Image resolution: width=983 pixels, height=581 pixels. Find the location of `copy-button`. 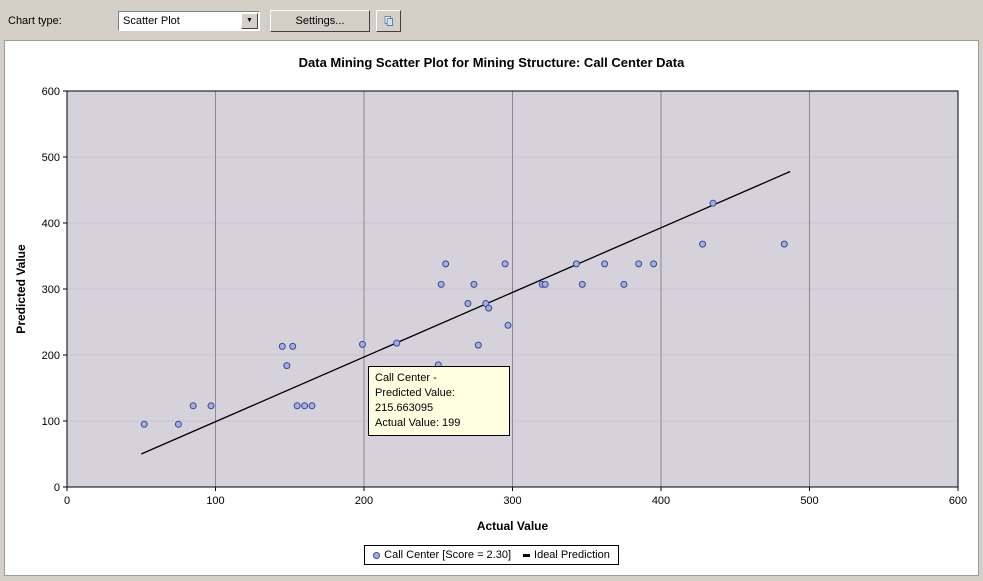

copy-button is located at coordinates (388, 21).